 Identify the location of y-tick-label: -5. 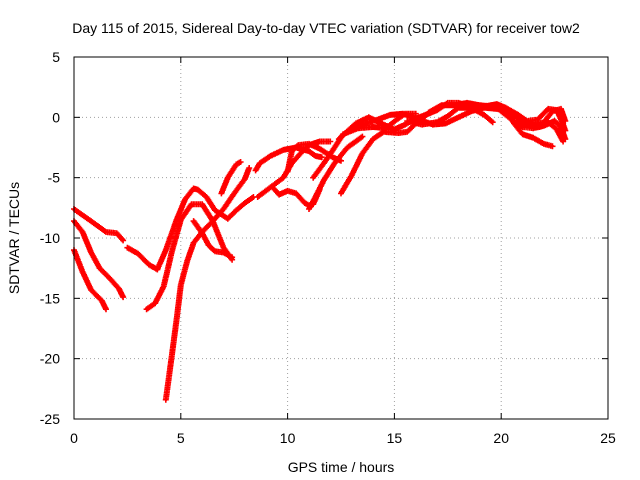
(54, 178).